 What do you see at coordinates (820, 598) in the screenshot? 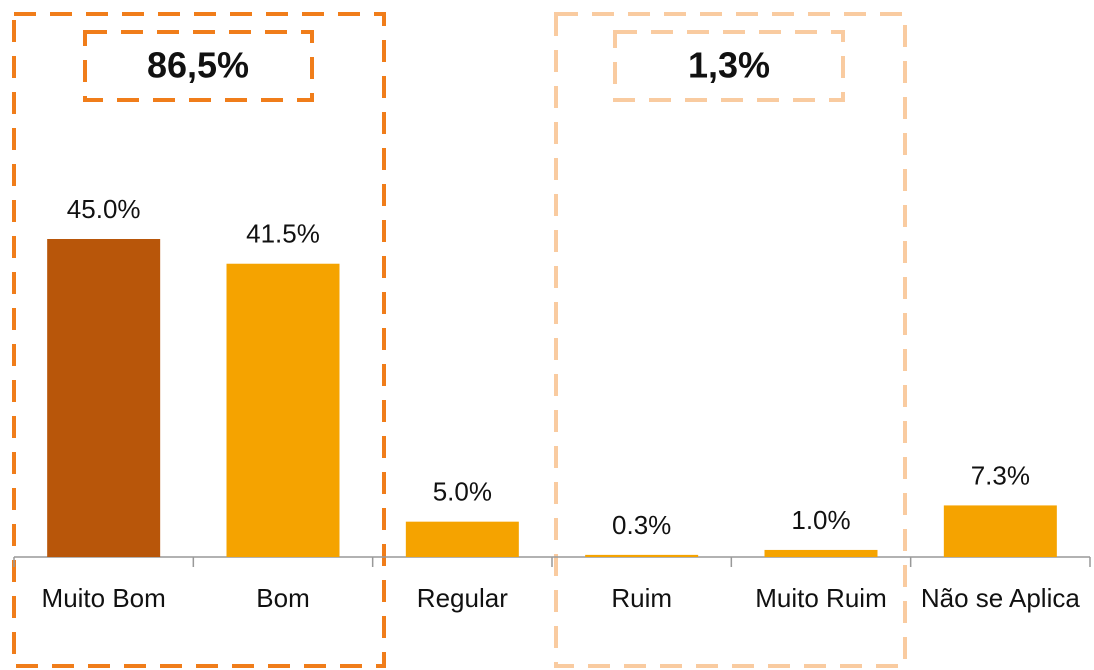
I see `x-tick-label: Muito Ruim` at bounding box center [820, 598].